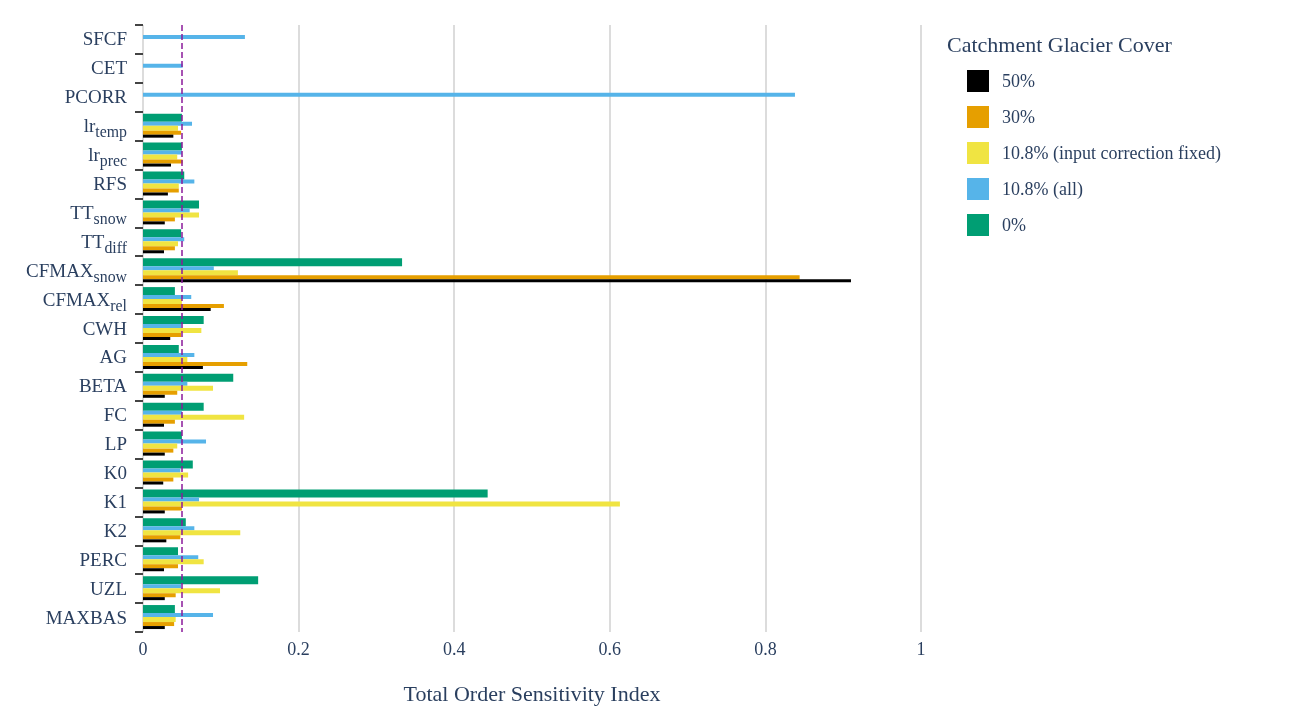 The height and width of the screenshot is (709, 1296). Describe the element at coordinates (84, 301) in the screenshot. I see `y-tick-label: CFMAX$_{rel}$` at that location.